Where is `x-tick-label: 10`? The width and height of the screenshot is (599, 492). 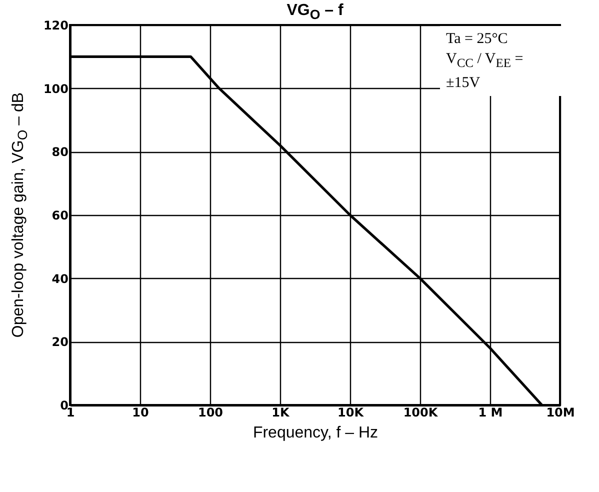
x-tick-label: 10 is located at coordinates (140, 413).